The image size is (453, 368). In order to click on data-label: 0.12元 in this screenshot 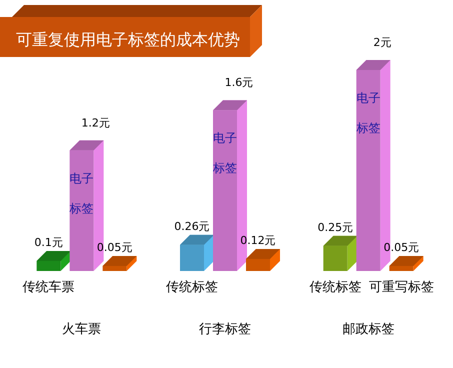, I will do `click(258, 240)`.